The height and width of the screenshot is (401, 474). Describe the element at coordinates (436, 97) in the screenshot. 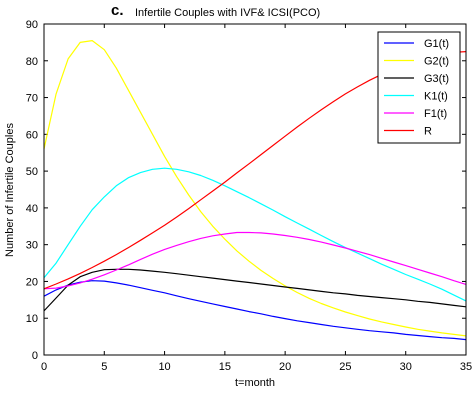

I see `legend-entry: K1(t)` at that location.